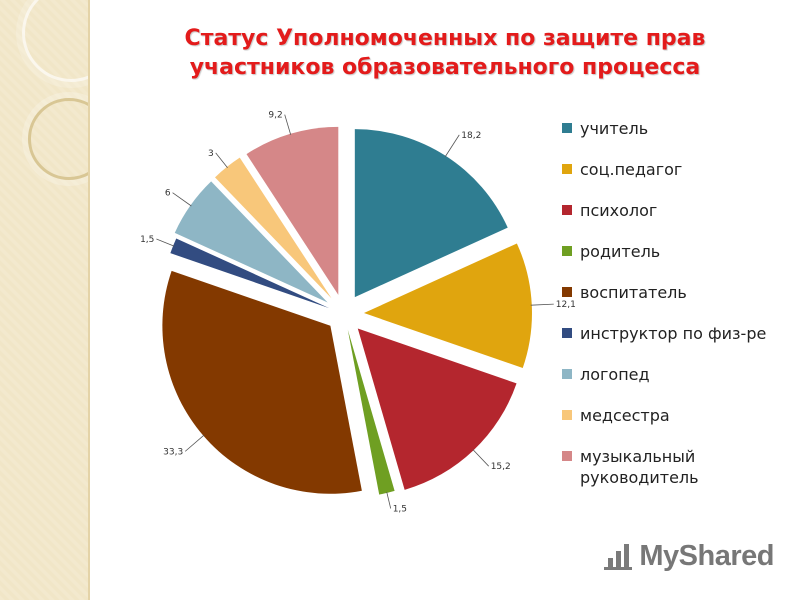 The image size is (800, 600). What do you see at coordinates (275, 116) in the screenshot?
I see `data-label-9: 9,2` at bounding box center [275, 116].